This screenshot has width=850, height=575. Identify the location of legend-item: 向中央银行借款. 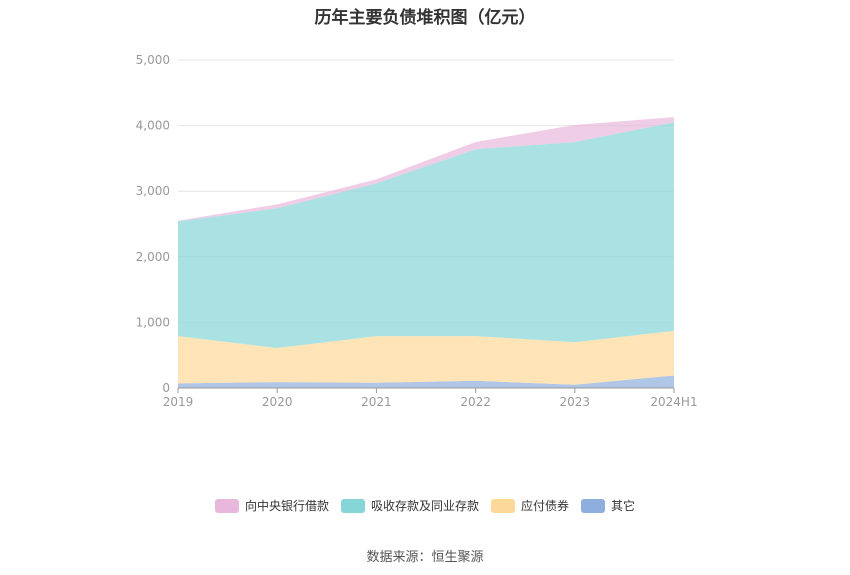
(271, 505).